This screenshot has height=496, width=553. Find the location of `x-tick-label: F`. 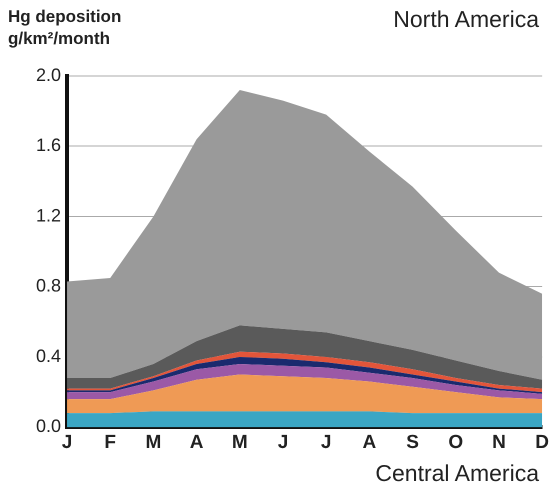

x-tick-label: F is located at coordinates (110, 442).